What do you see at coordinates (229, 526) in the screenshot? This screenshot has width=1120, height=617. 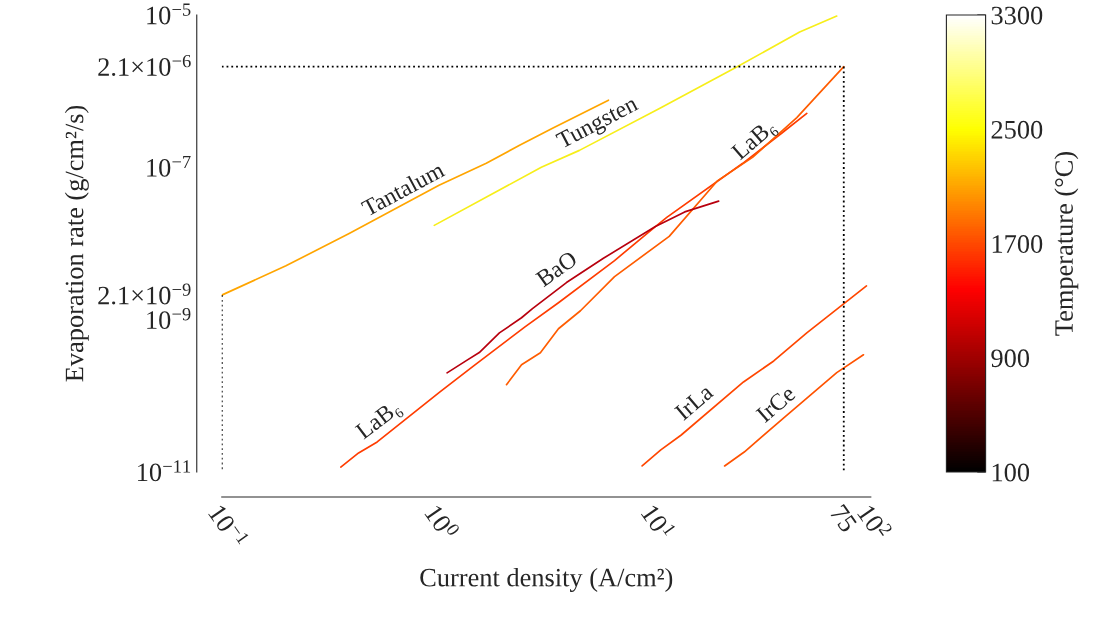 I see `x-tick-label: 10$^{−1}$` at bounding box center [229, 526].